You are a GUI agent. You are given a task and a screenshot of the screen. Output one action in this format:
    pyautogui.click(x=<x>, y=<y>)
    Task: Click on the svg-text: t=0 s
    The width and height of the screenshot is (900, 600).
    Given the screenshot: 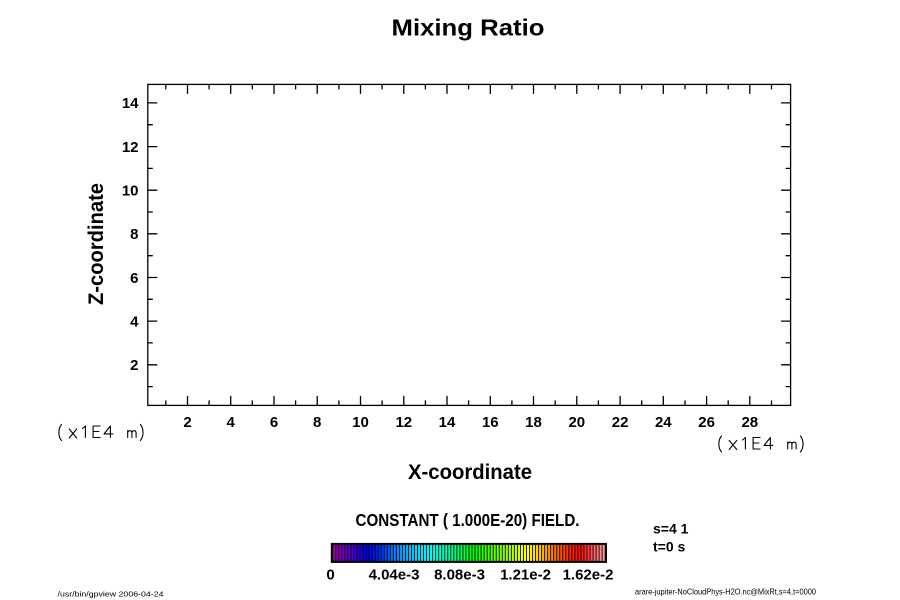 What is the action you would take?
    pyautogui.click(x=669, y=546)
    